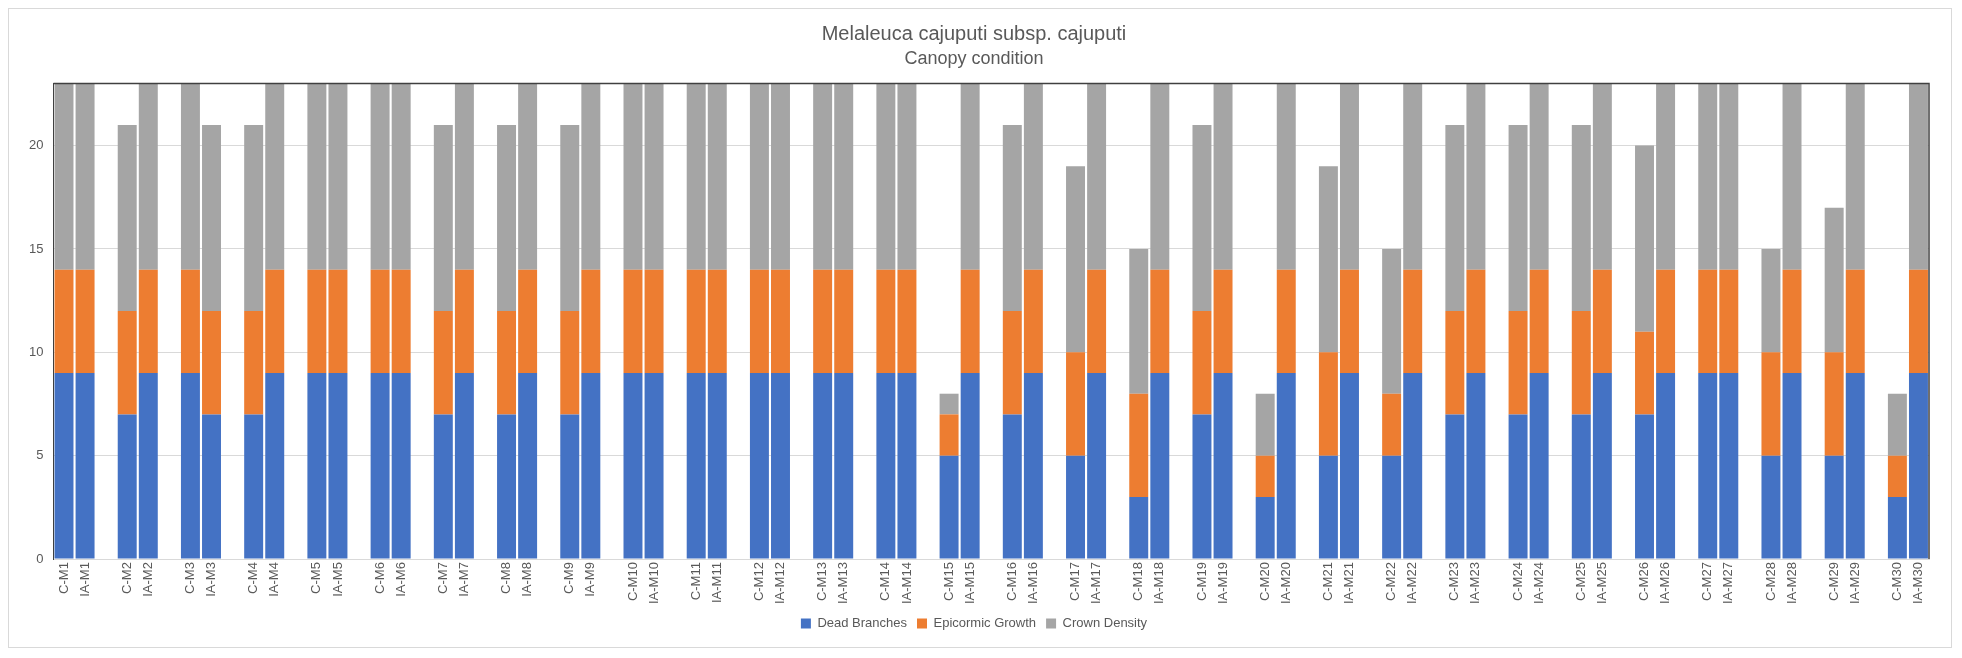 This screenshot has width=1962, height=658. What do you see at coordinates (1791, 583) in the screenshot?
I see `x-tick-label: IA-M28` at bounding box center [1791, 583].